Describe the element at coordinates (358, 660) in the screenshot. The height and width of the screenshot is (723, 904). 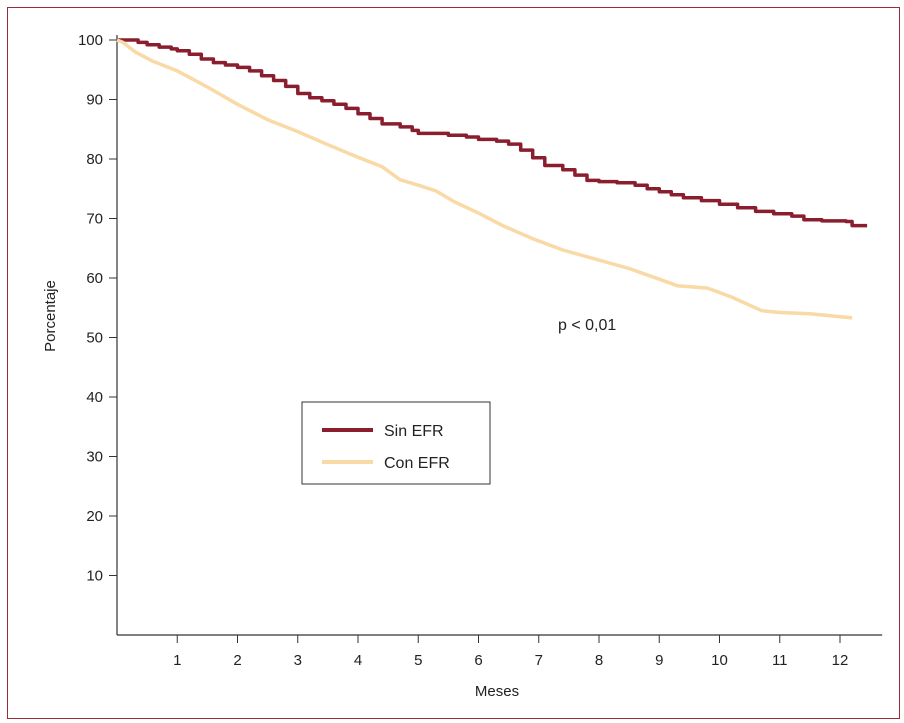
I see `x-tick-label: 4` at that location.